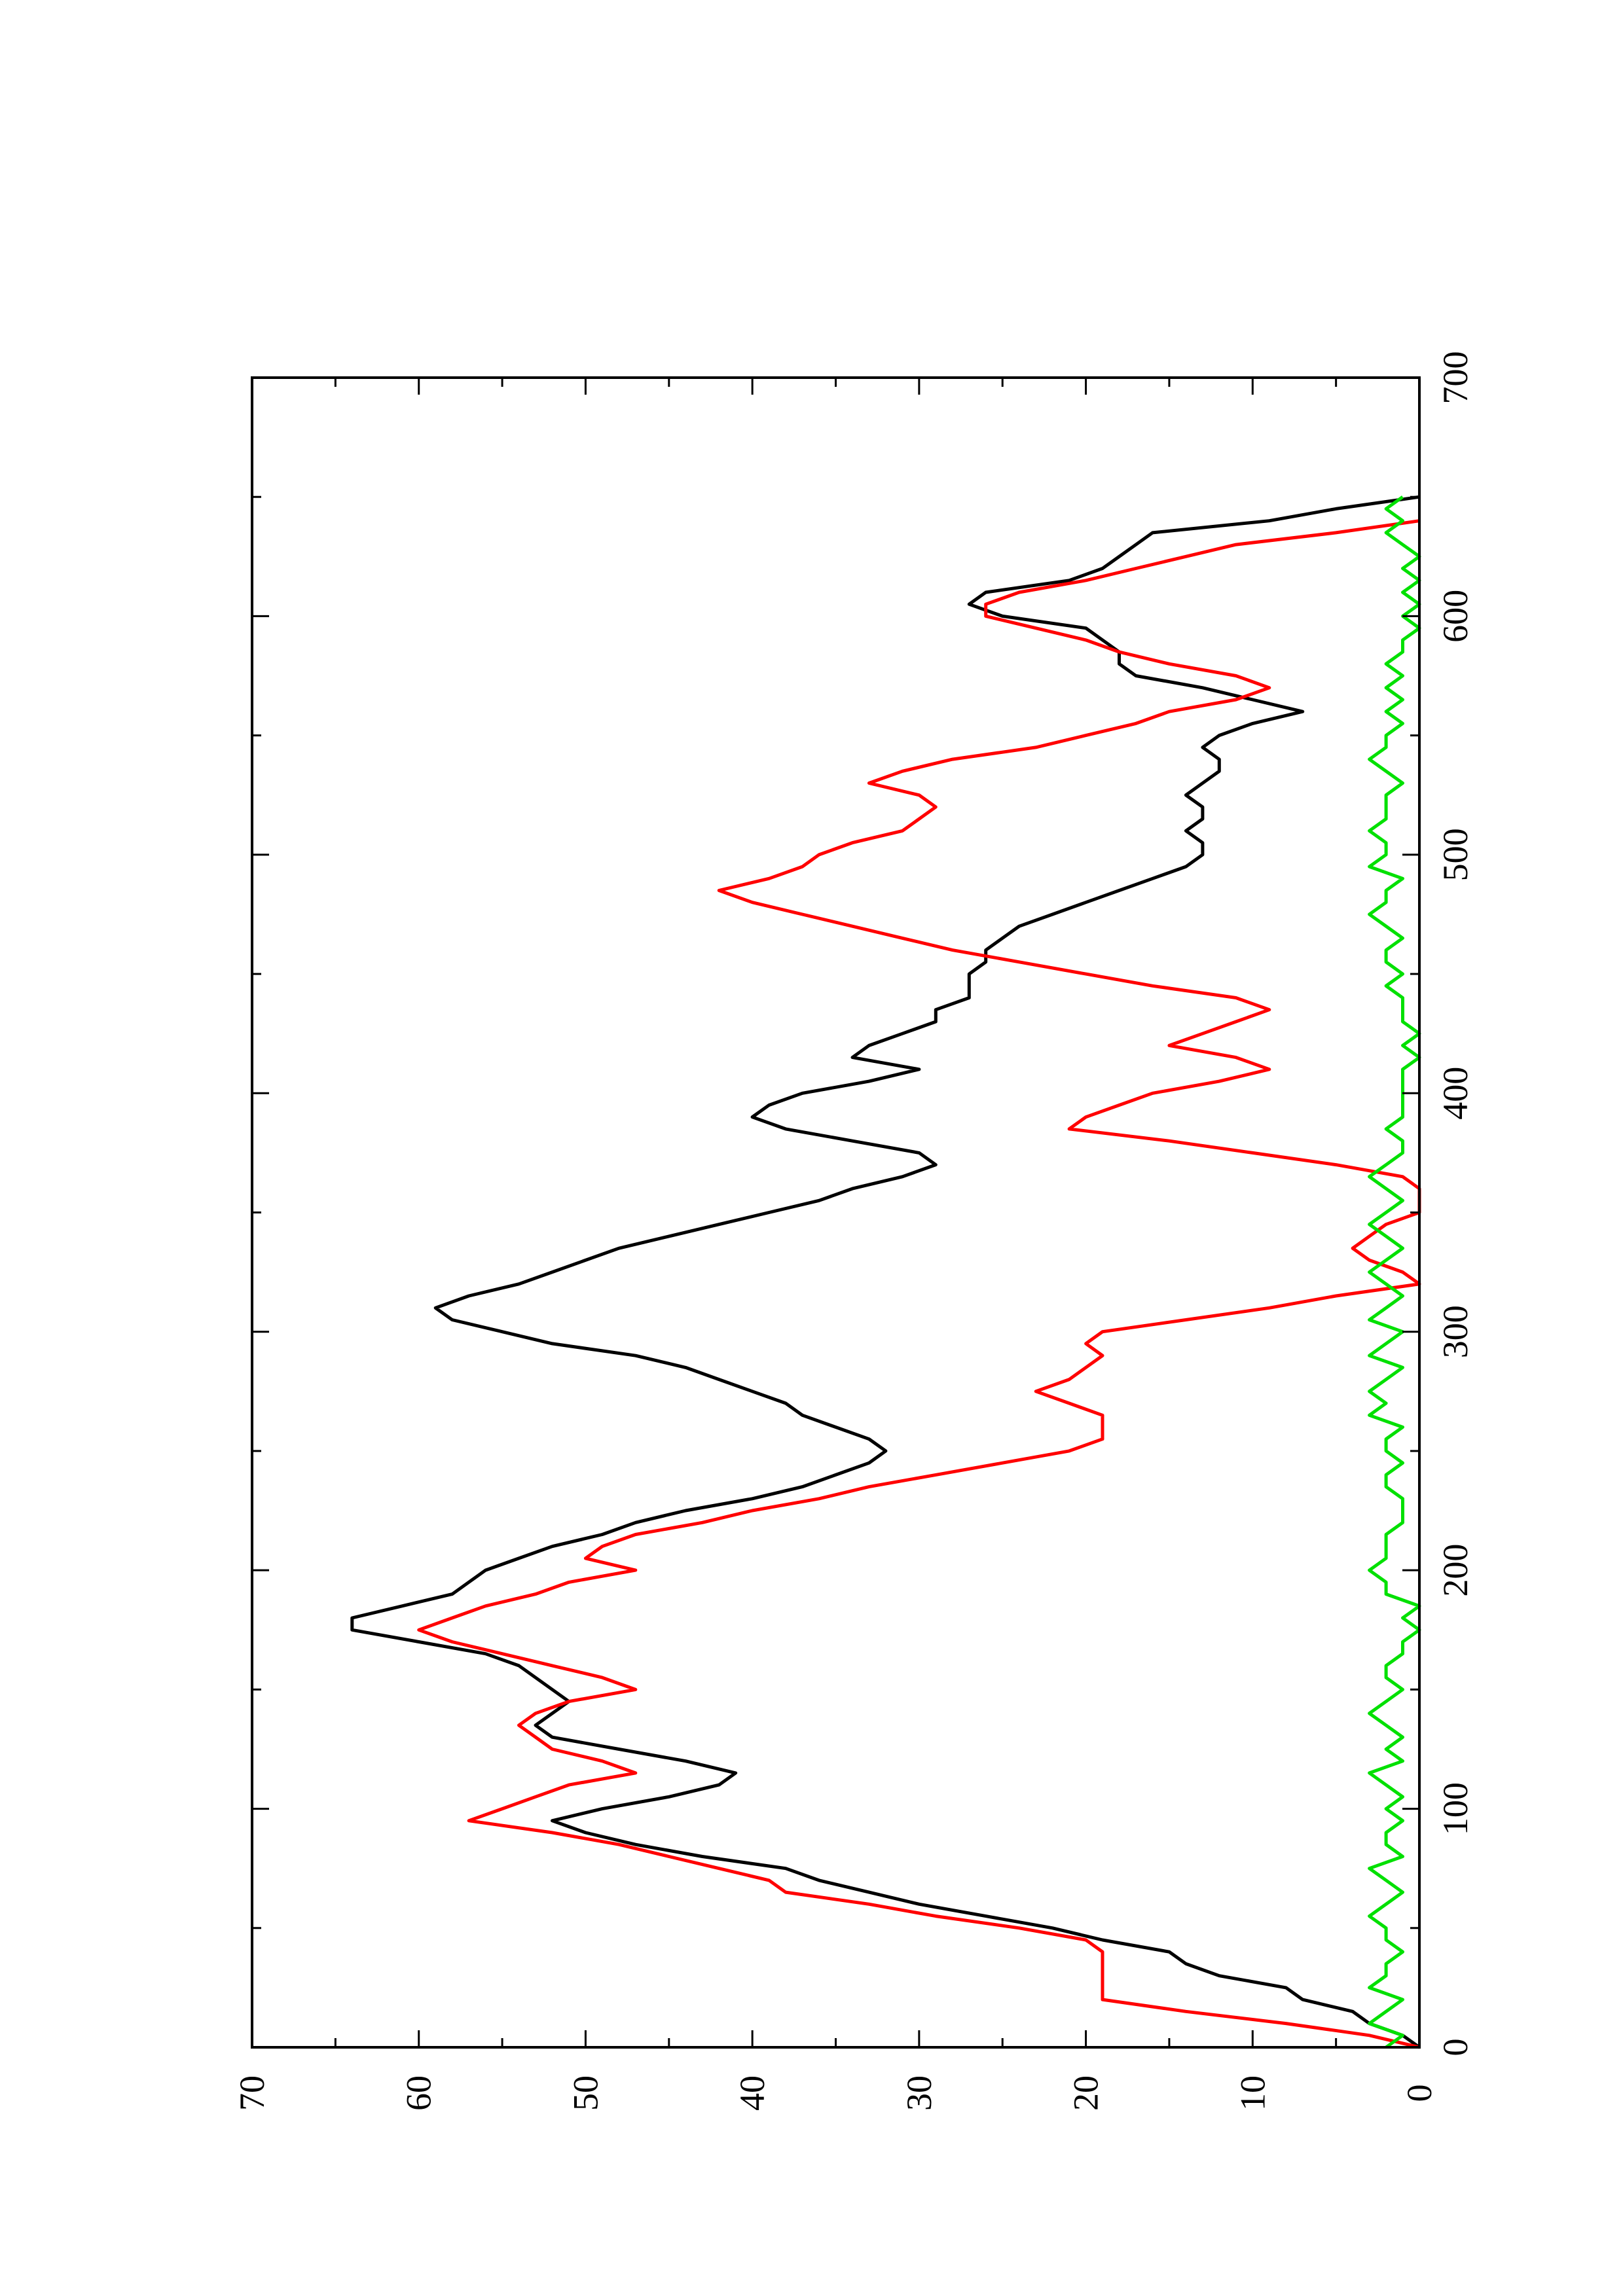  What do you see at coordinates (1455, 1331) in the screenshot?
I see `x-tick-label: 300` at bounding box center [1455, 1331].